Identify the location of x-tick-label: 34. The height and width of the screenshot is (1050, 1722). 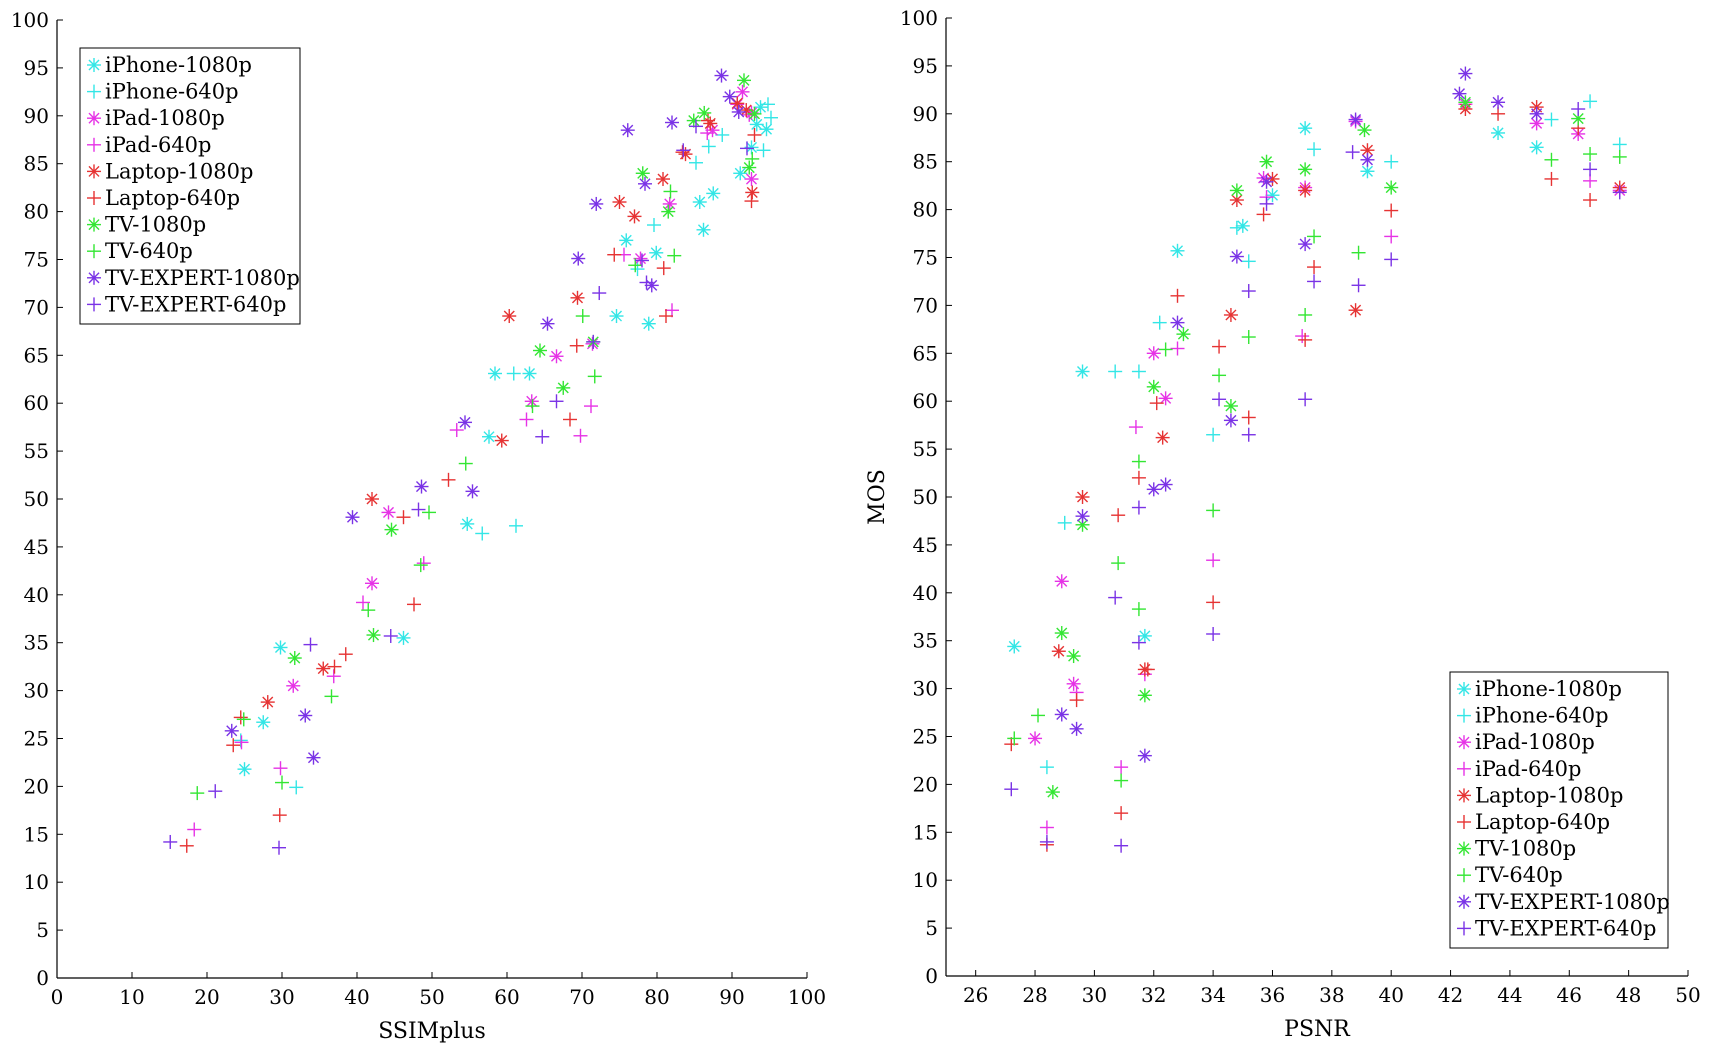
(1212, 995).